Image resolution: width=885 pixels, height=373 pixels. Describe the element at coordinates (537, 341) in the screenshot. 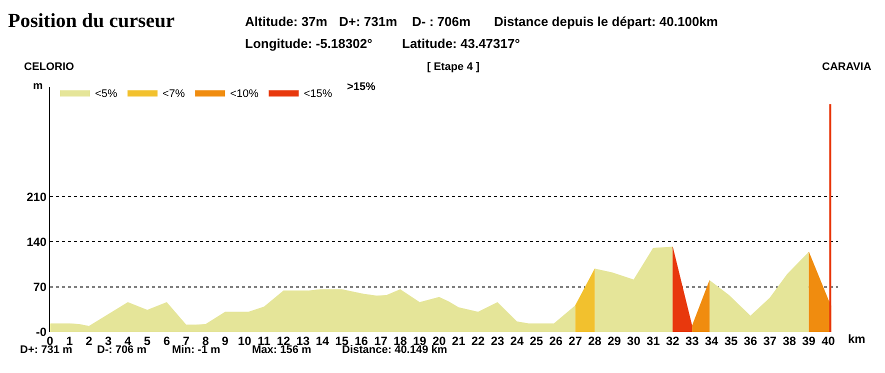

I see `x-tick-label: 25` at that location.